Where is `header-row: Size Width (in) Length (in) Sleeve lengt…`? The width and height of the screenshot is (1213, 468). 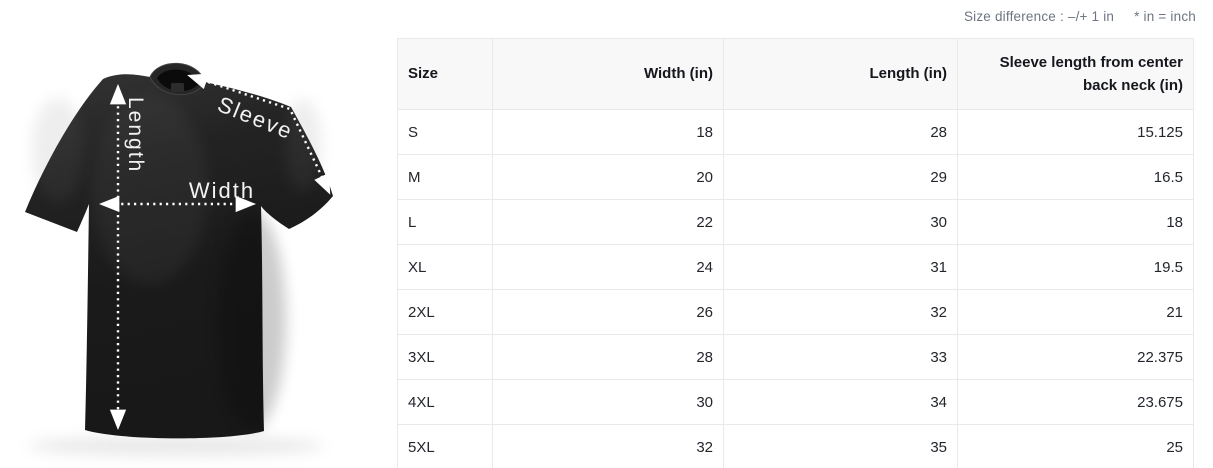 header-row: Size Width (in) Length (in) Sleeve lengt… is located at coordinates (795, 74).